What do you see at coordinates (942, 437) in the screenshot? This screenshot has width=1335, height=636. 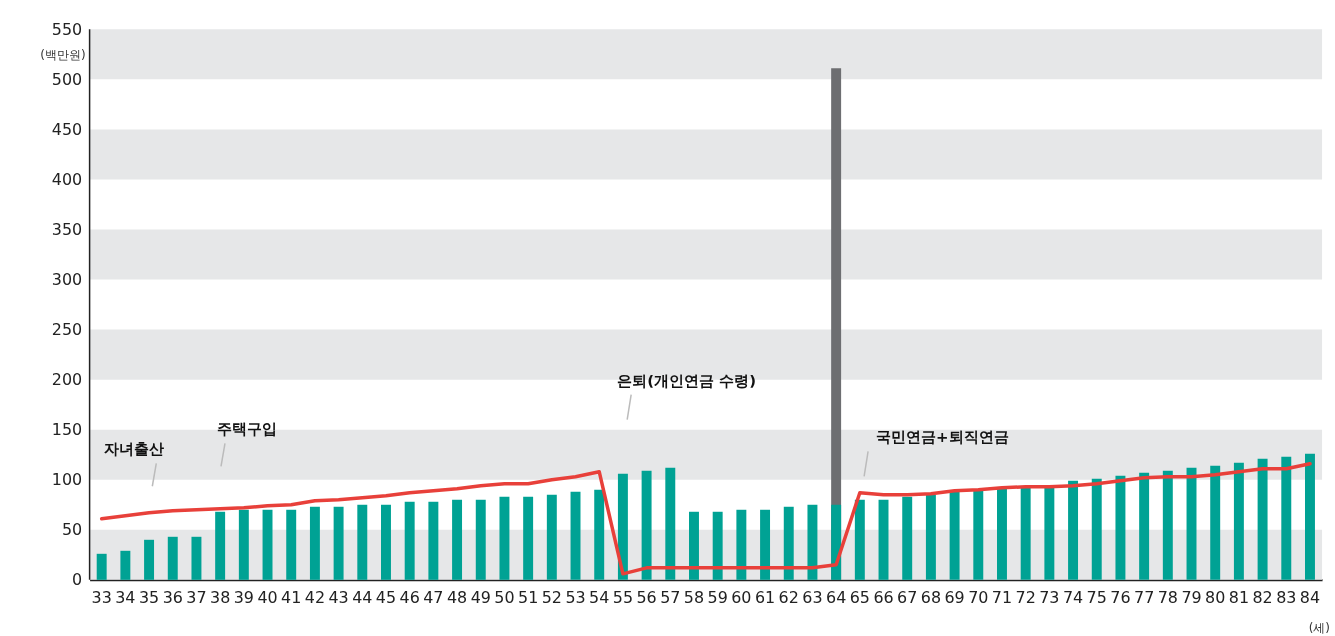 I see `annotation: 국민연금+퇴직연금` at bounding box center [942, 437].